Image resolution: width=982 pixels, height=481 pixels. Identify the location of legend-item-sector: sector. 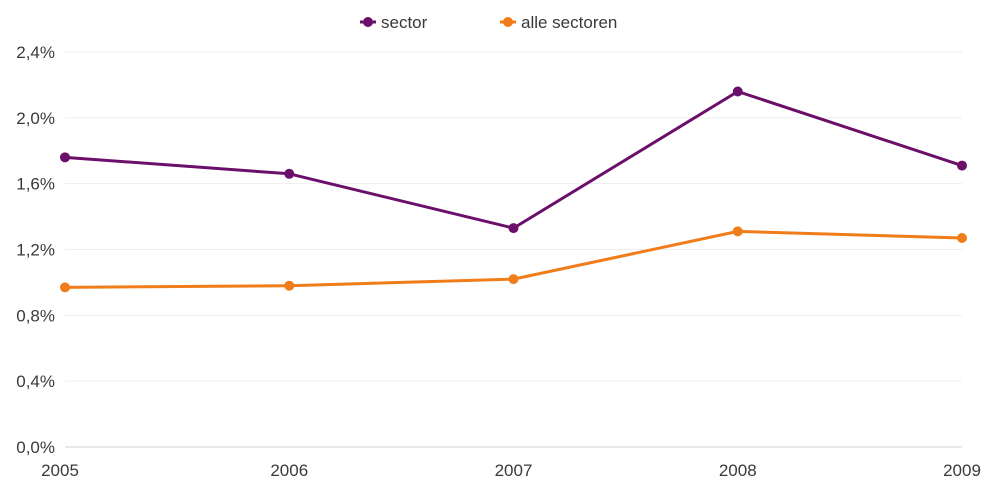
(394, 22).